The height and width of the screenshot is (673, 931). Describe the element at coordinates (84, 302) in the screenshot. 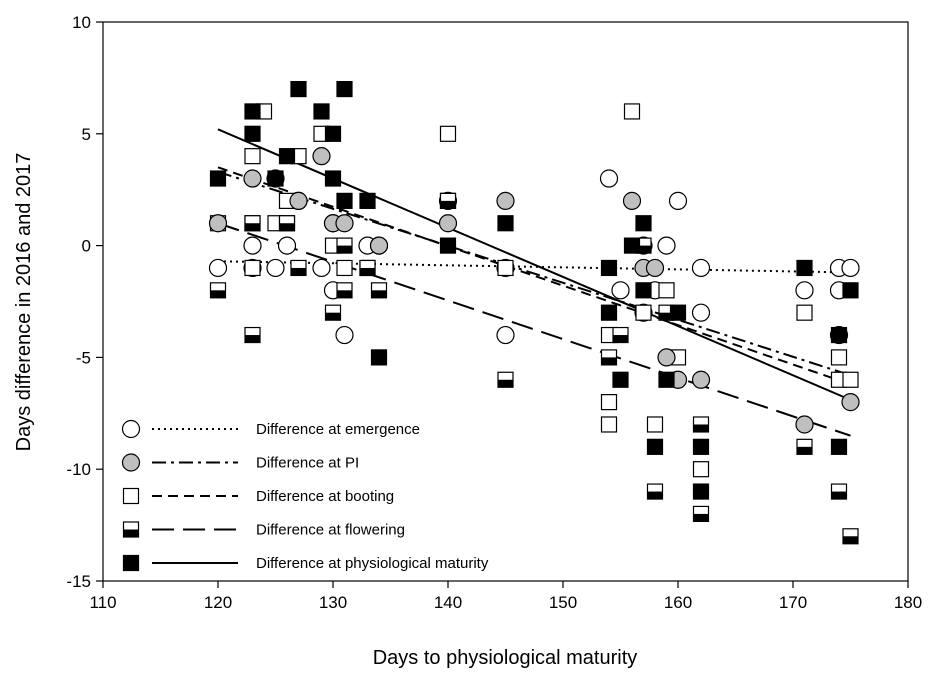

I see `y-axis-ticks: -15 -10 -5 0 5 10` at that location.